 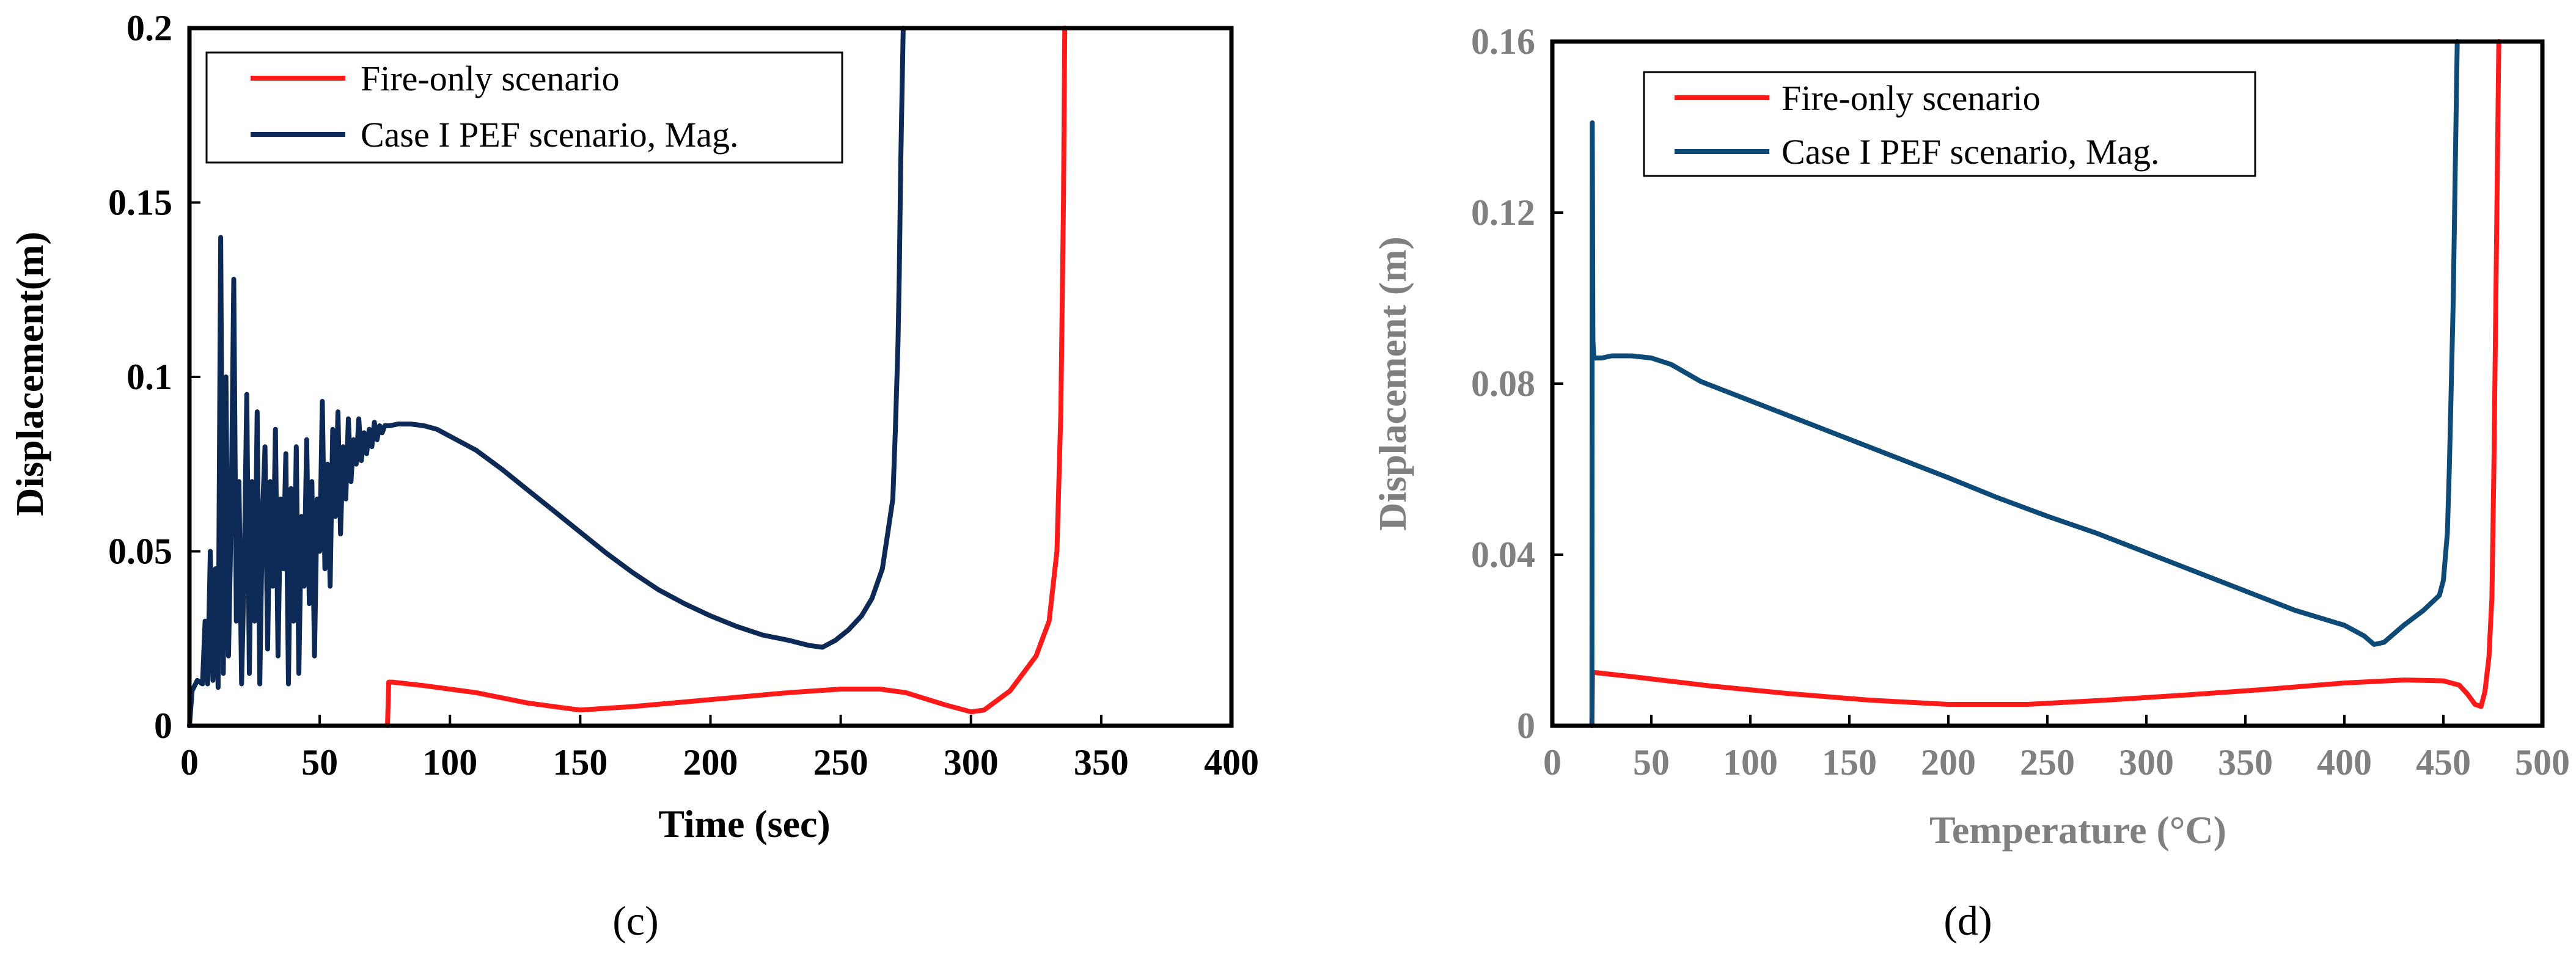 What do you see at coordinates (1101, 762) in the screenshot?
I see `chart-c-x-tick-label-7: 350` at bounding box center [1101, 762].